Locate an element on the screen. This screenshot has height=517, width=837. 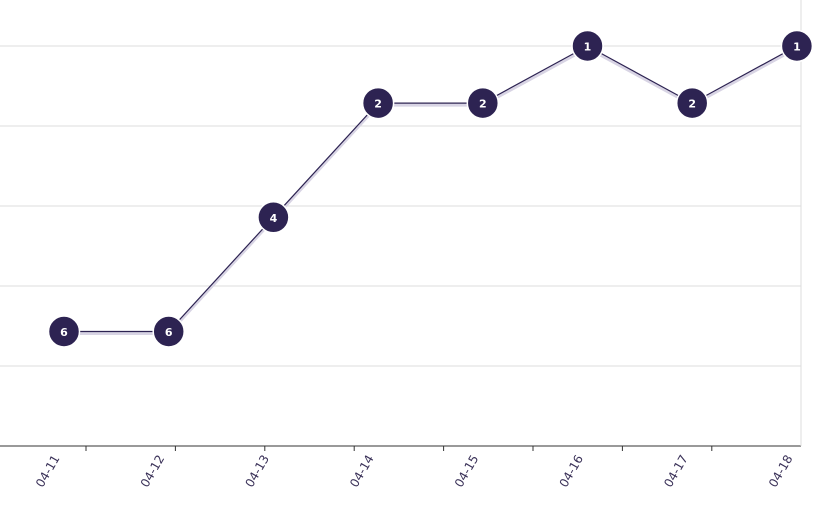
x-tick-label: 04-12 is located at coordinates (153, 471).